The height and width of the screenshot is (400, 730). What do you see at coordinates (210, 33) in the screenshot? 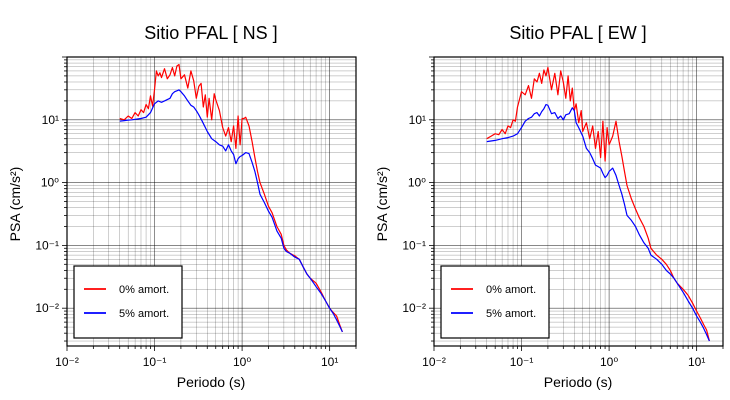
I see `chart-title: Sitio PFAL [ NS ]` at bounding box center [210, 33].